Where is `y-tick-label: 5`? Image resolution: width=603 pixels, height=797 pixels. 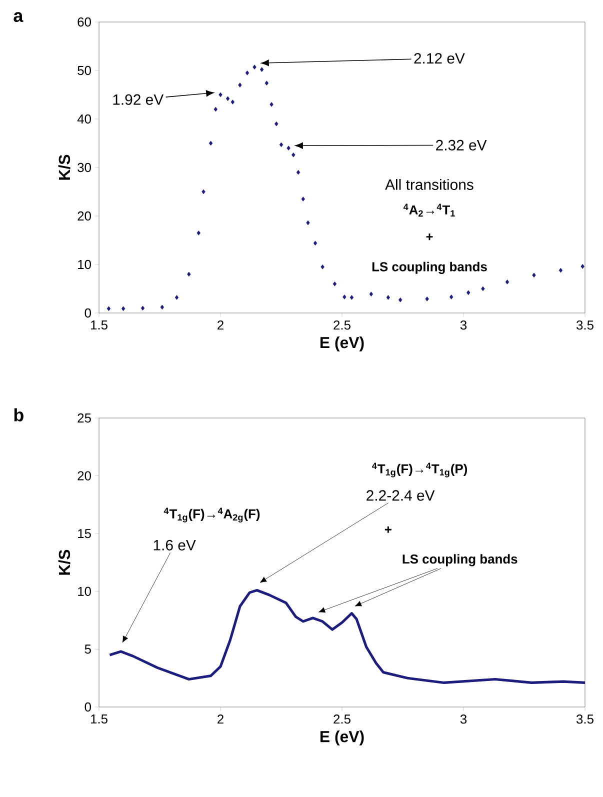 y-tick-label: 5 is located at coordinates (87, 649).